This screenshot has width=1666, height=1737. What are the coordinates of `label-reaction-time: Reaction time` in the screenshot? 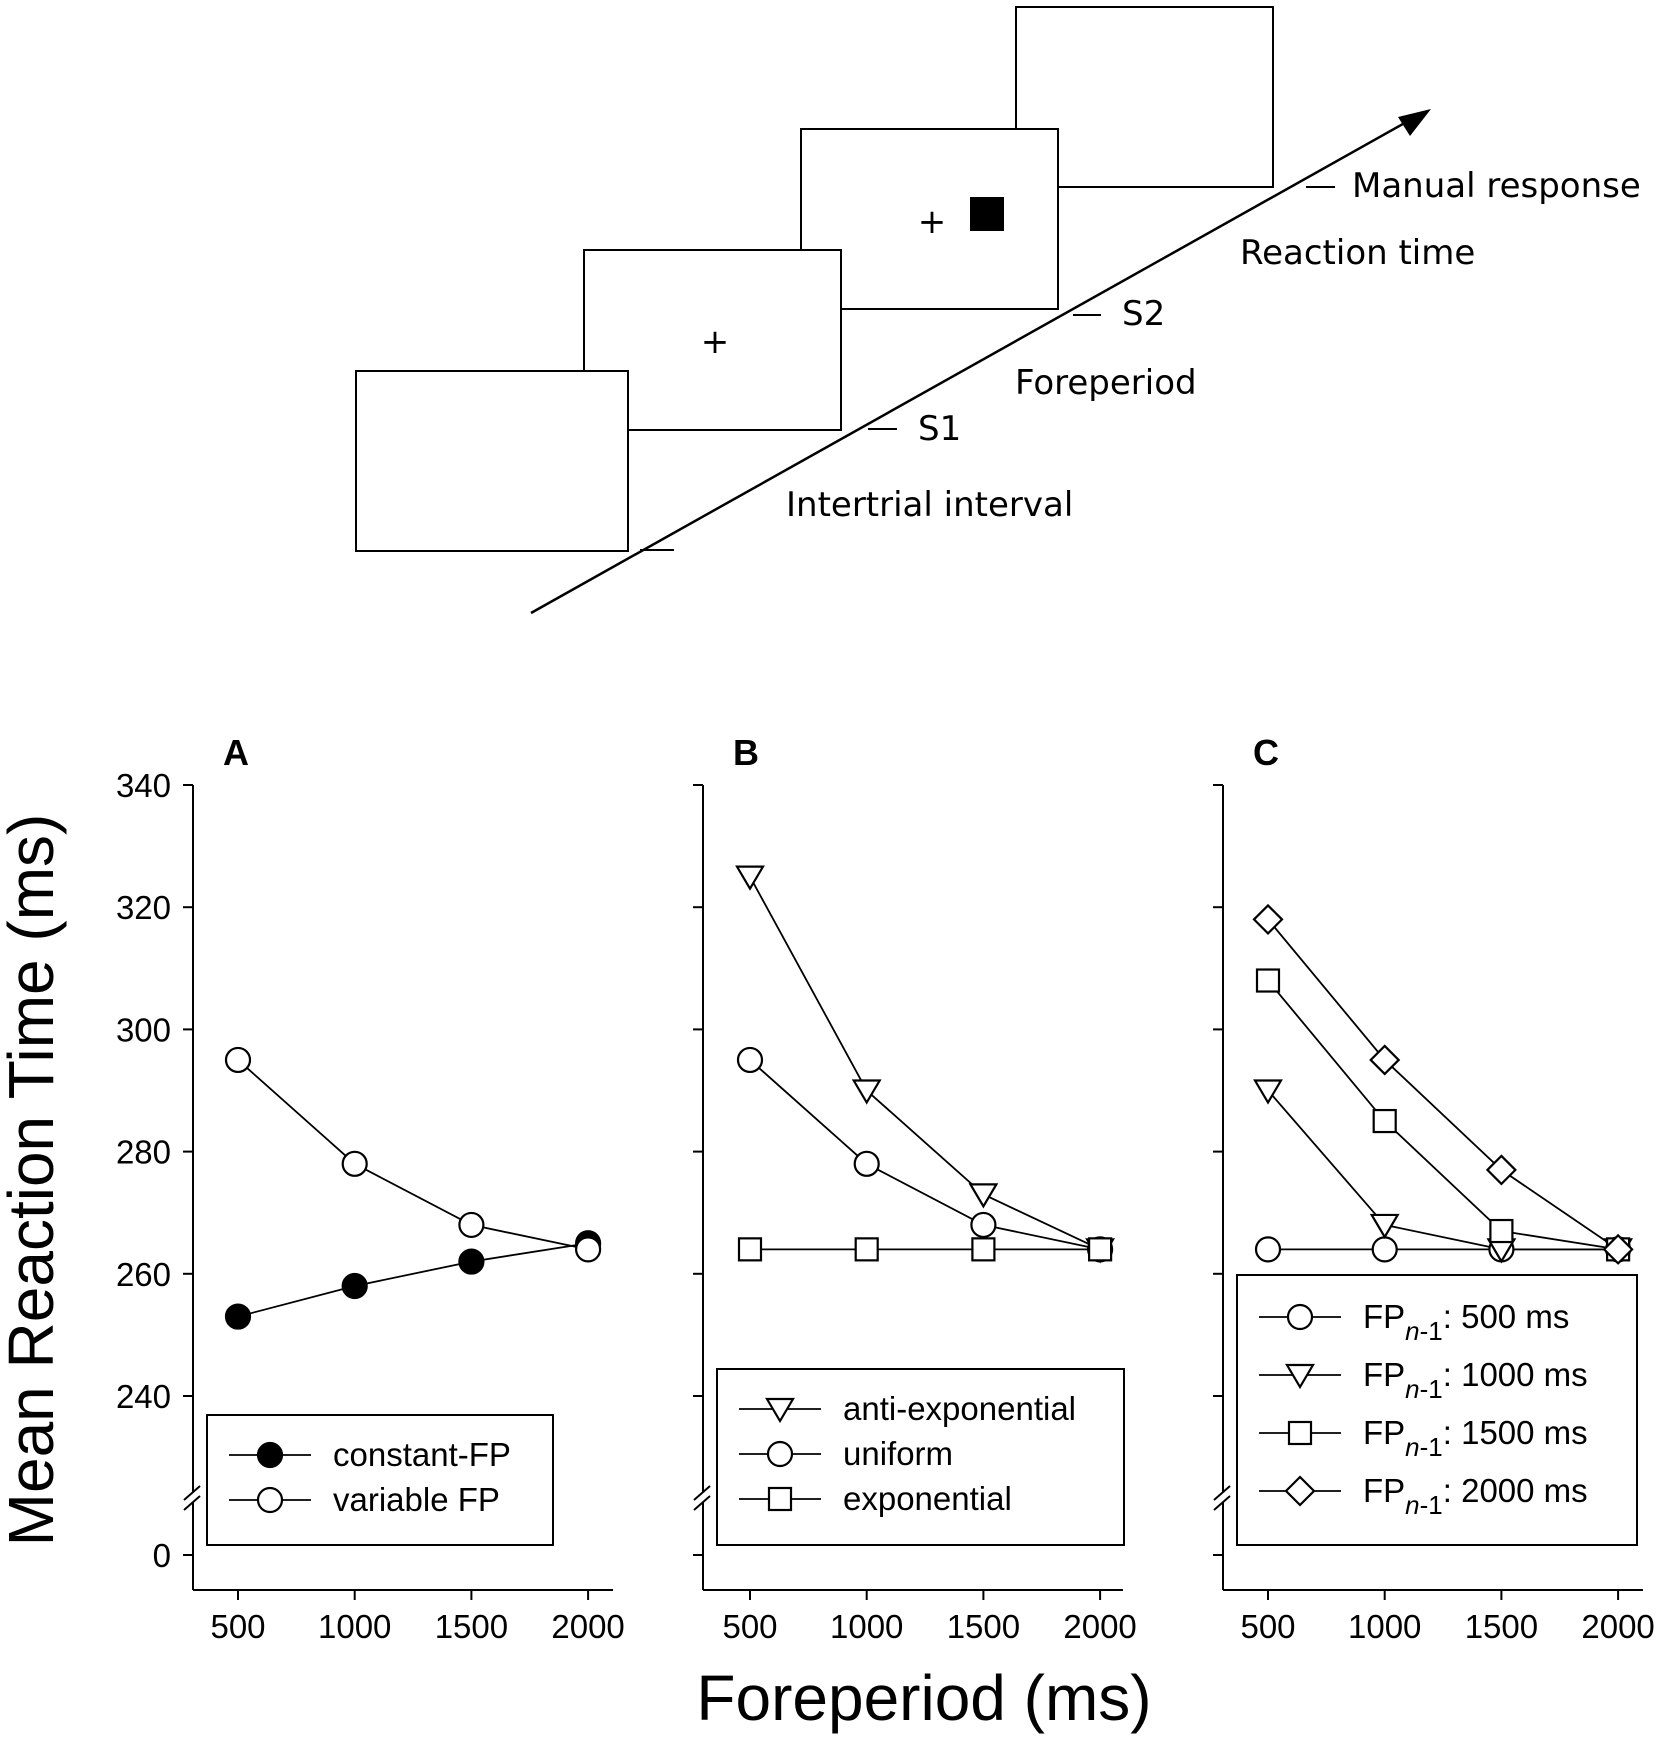 It's located at (1357, 253).